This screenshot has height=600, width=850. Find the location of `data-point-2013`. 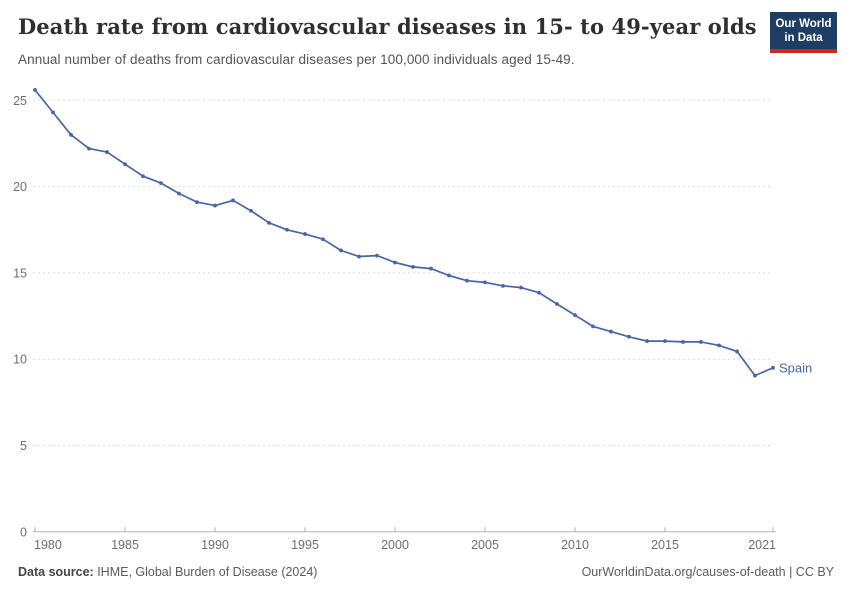

data-point-2013 is located at coordinates (629, 336).